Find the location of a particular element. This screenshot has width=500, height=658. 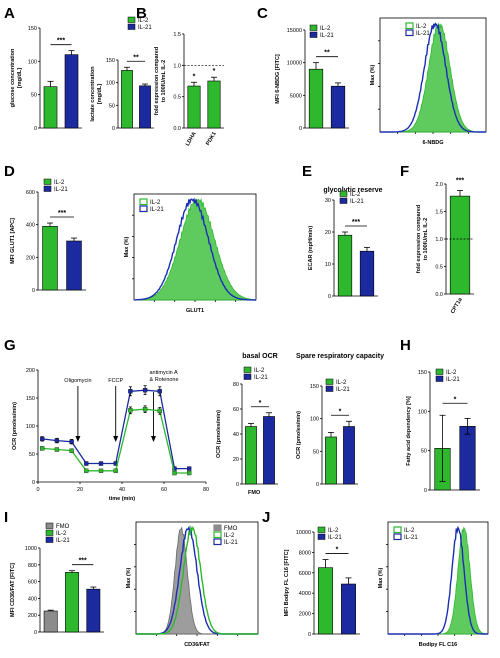

histogram-il2 is located at coordinates (438, 580).